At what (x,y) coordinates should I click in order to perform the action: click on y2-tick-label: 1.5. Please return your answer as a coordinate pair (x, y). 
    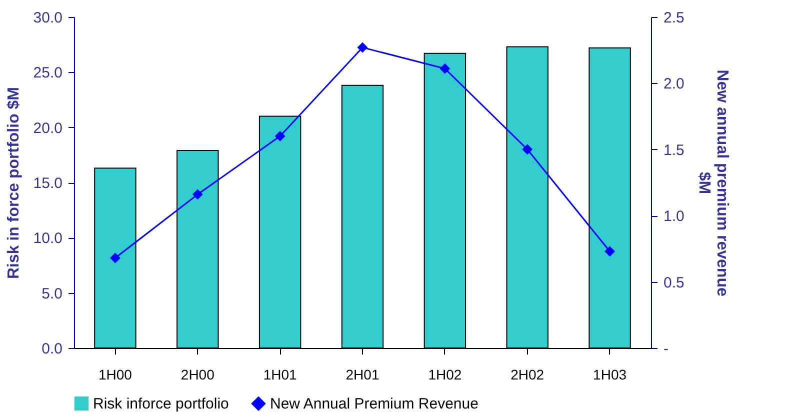
    Looking at the image, I should click on (674, 150).